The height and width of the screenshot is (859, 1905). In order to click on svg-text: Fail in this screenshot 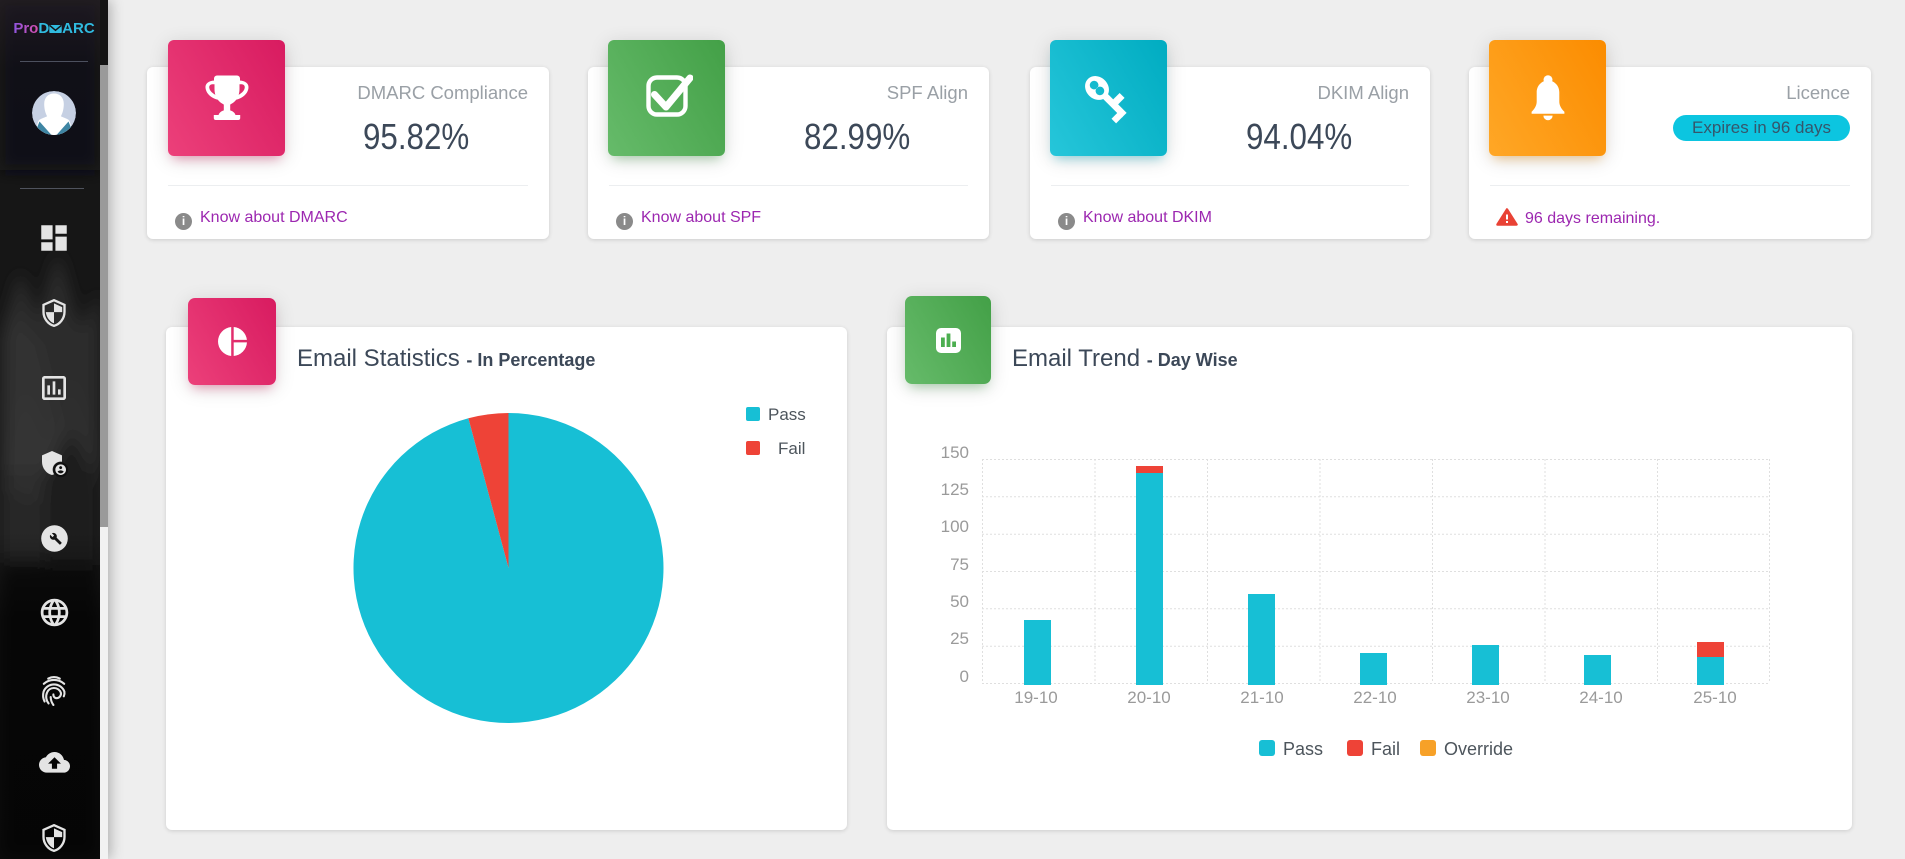, I will do `click(1385, 749)`.